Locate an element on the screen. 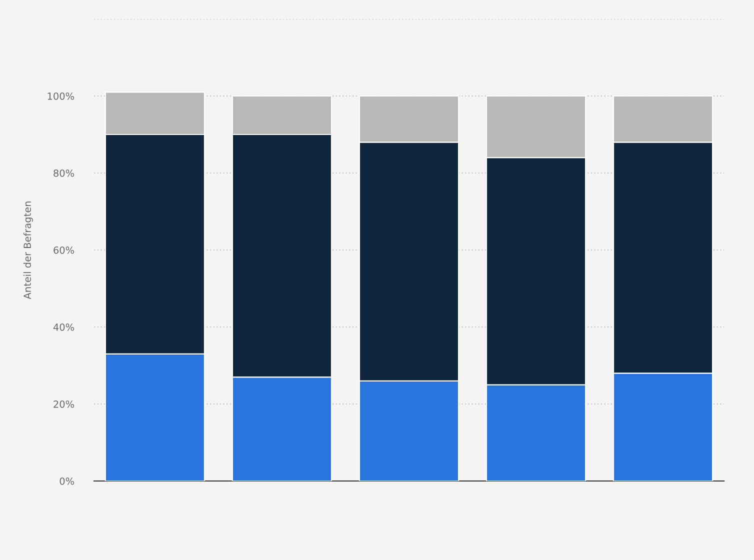 This screenshot has width=754, height=560. y-tick-label: 0% is located at coordinates (67, 481).